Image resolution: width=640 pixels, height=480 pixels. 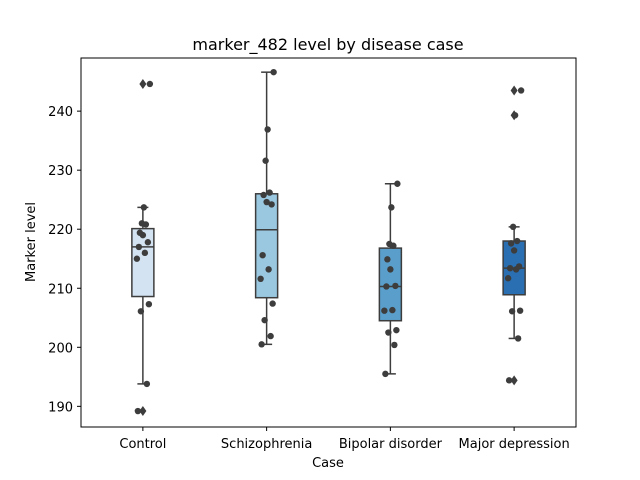 I want to click on x-tick-label: Schizophrenia, so click(x=266, y=444).